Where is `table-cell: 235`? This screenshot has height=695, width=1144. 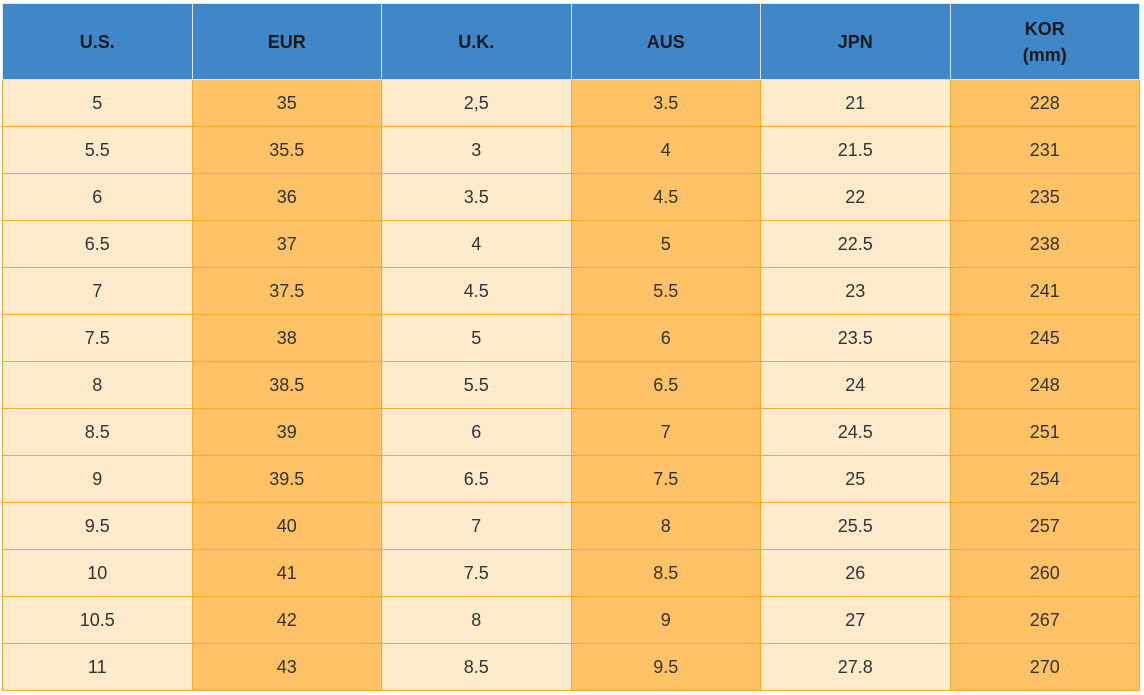 table-cell: 235 is located at coordinates (1044, 197).